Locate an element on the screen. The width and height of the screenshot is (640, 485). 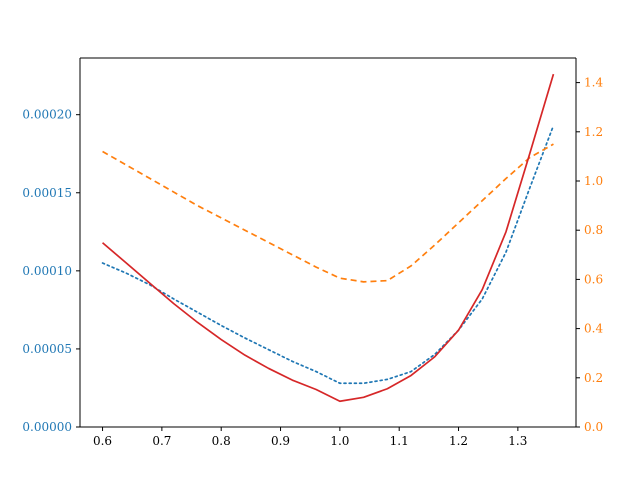
y-left-tick-label: 0.00015 is located at coordinates (47, 193).